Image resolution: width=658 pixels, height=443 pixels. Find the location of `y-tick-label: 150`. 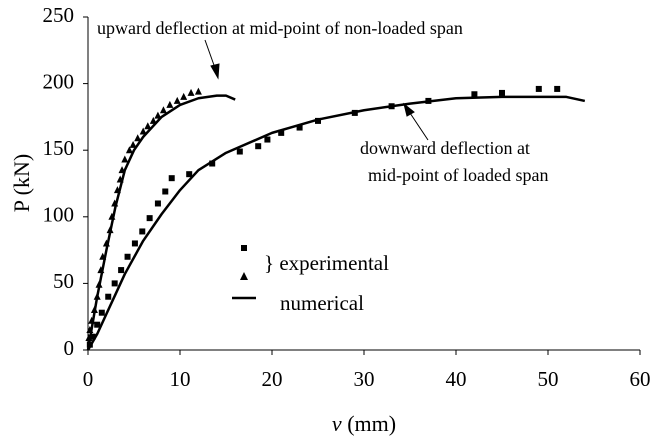

y-tick-label: 150 is located at coordinates (59, 148).